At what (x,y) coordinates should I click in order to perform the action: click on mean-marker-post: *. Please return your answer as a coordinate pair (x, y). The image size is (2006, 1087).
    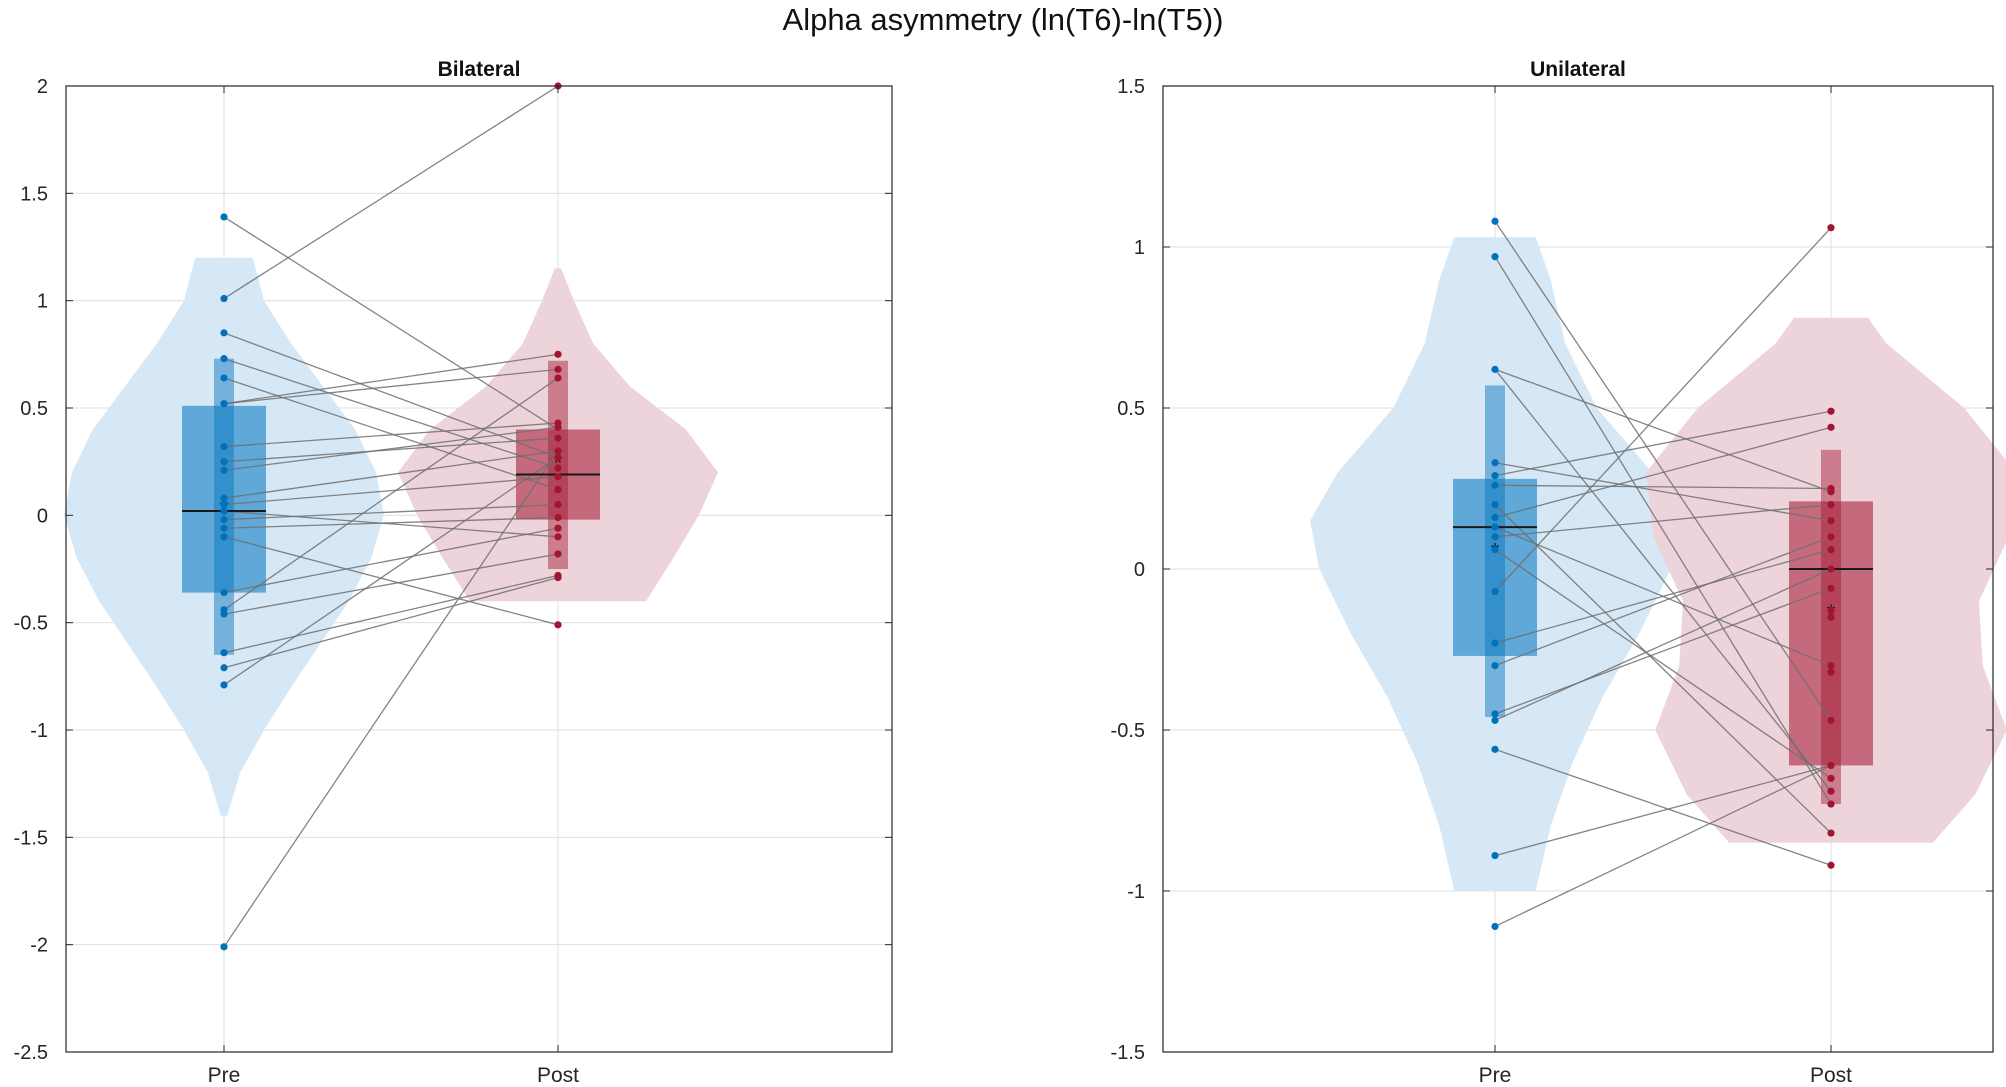
    Looking at the image, I should click on (558, 463).